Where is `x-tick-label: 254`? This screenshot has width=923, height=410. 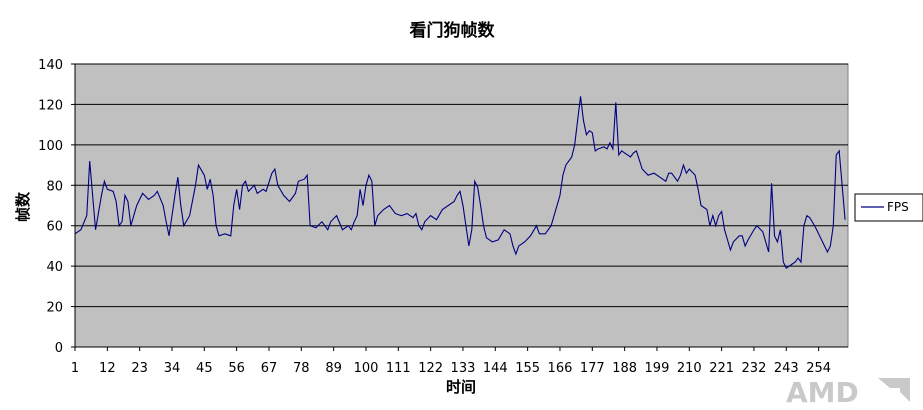
x-tick-label: 254 is located at coordinates (818, 368).